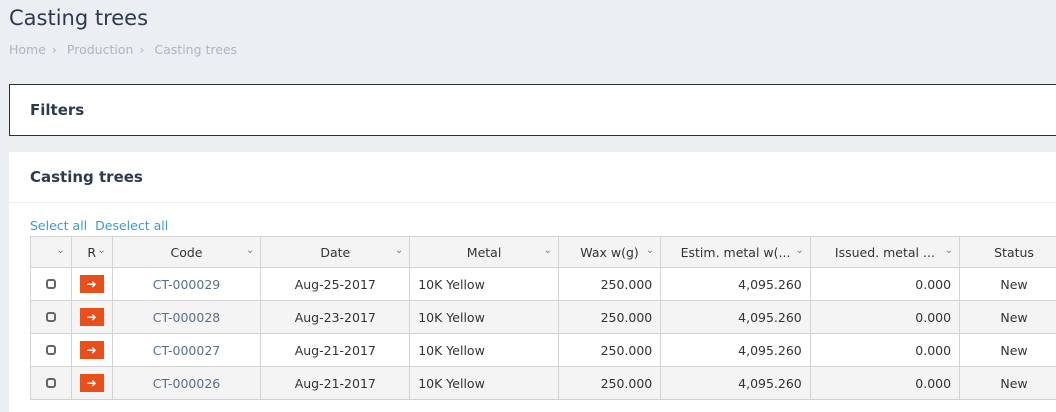  I want to click on column-header: Estim. metal w(...⌄, so click(736, 252).